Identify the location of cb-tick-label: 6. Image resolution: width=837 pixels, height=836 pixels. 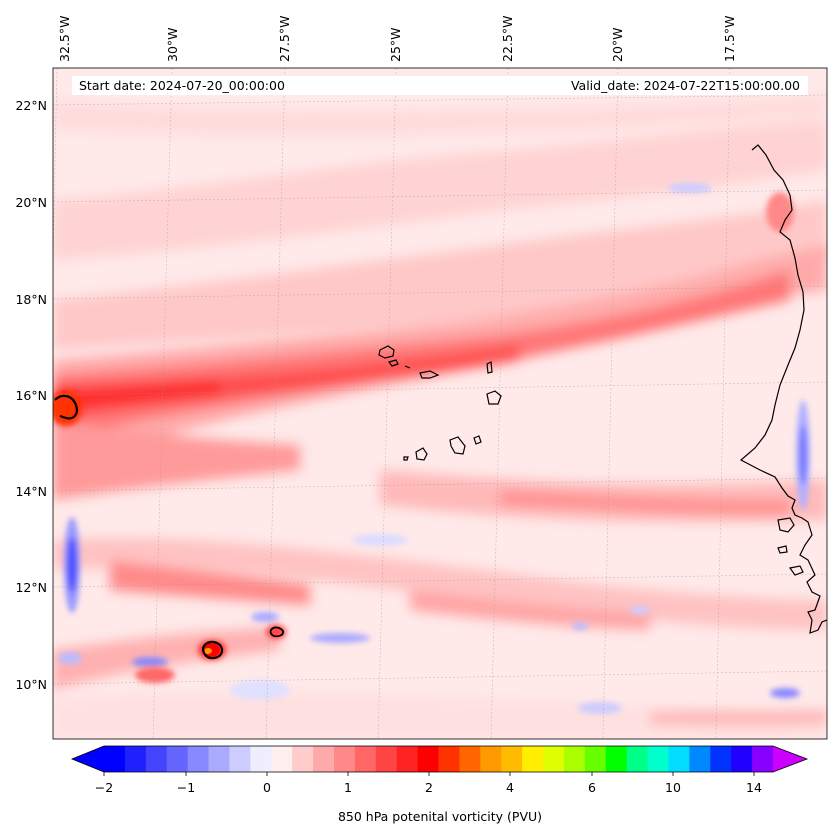
(592, 787).